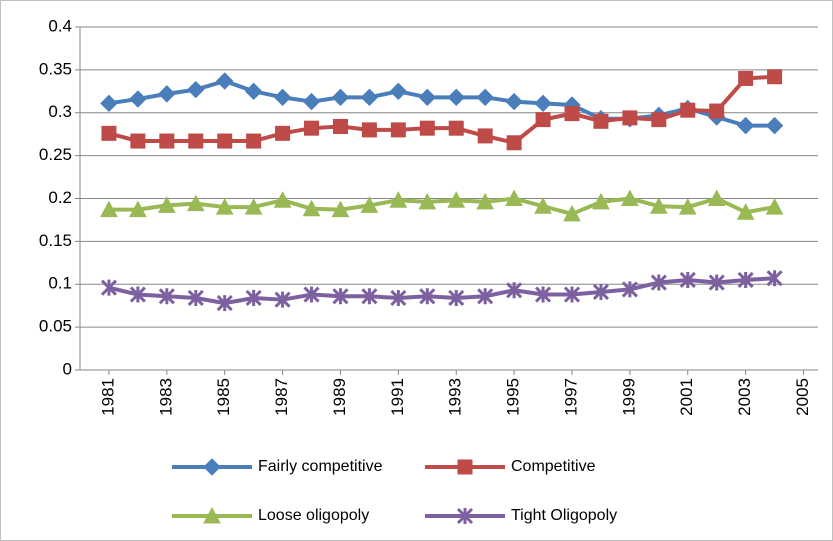 The width and height of the screenshot is (833, 541). What do you see at coordinates (513, 397) in the screenshot?
I see `x-tick-label: 1995` at bounding box center [513, 397].